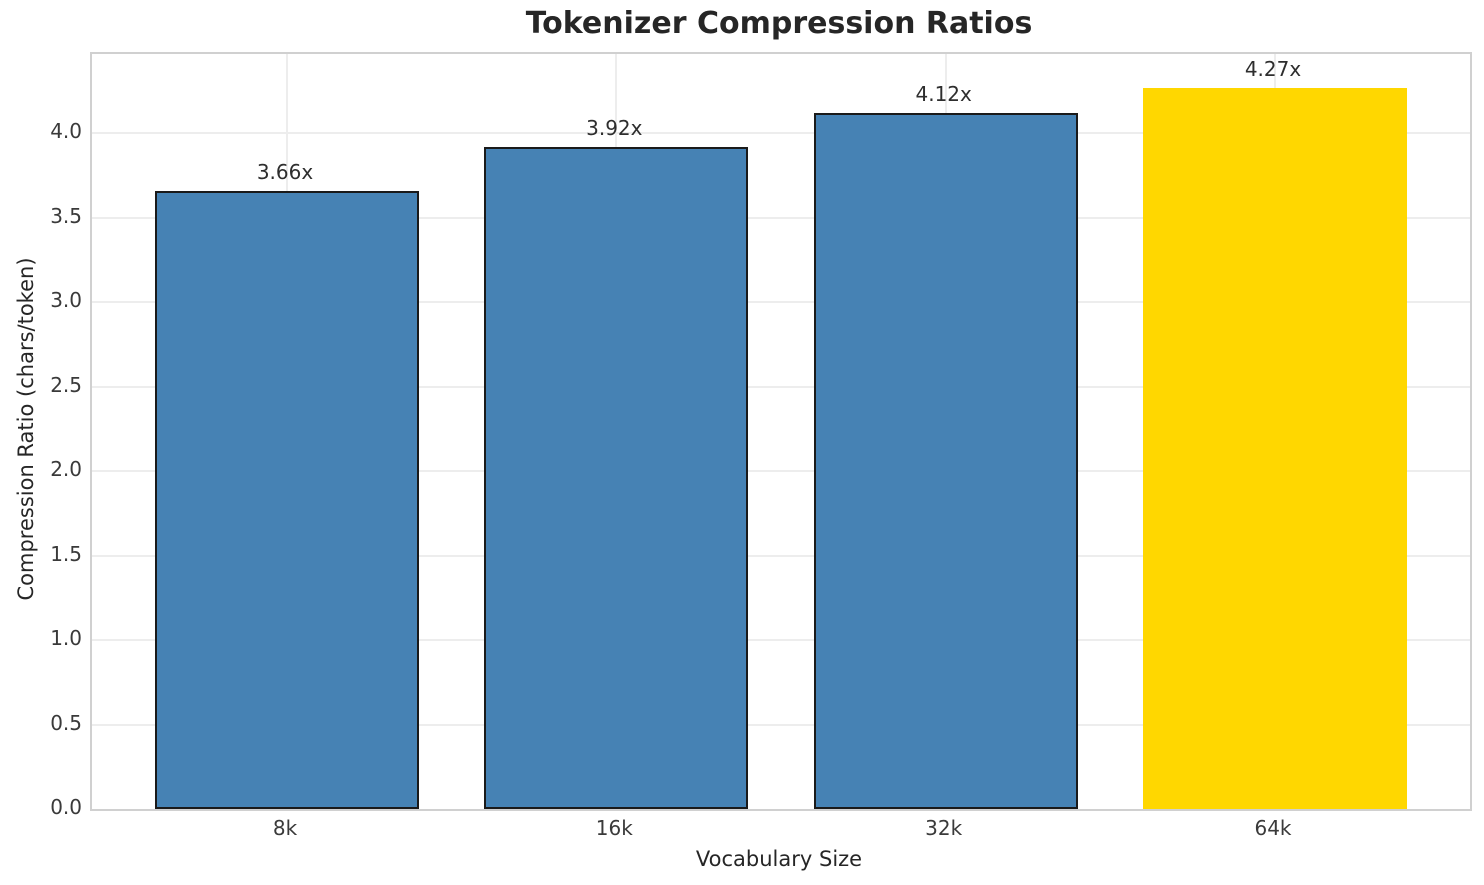 This screenshot has width=1484, height=885. I want to click on x-axis-label: Vocabulary Size, so click(779, 859).